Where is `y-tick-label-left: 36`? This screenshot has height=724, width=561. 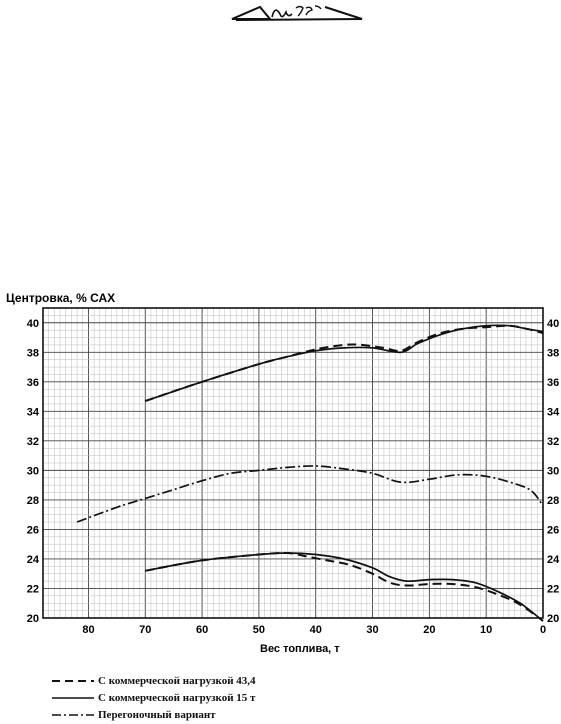 y-tick-label-left: 36 is located at coordinates (33, 383).